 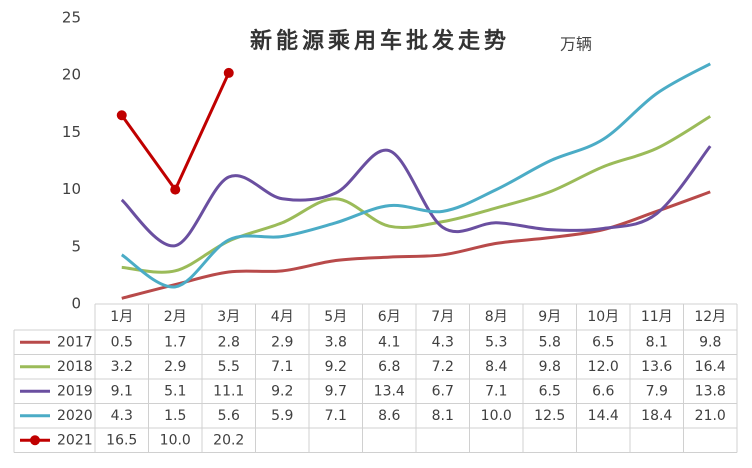 What do you see at coordinates (550, 342) in the screenshot?
I see `table-value: 5.8` at bounding box center [550, 342].